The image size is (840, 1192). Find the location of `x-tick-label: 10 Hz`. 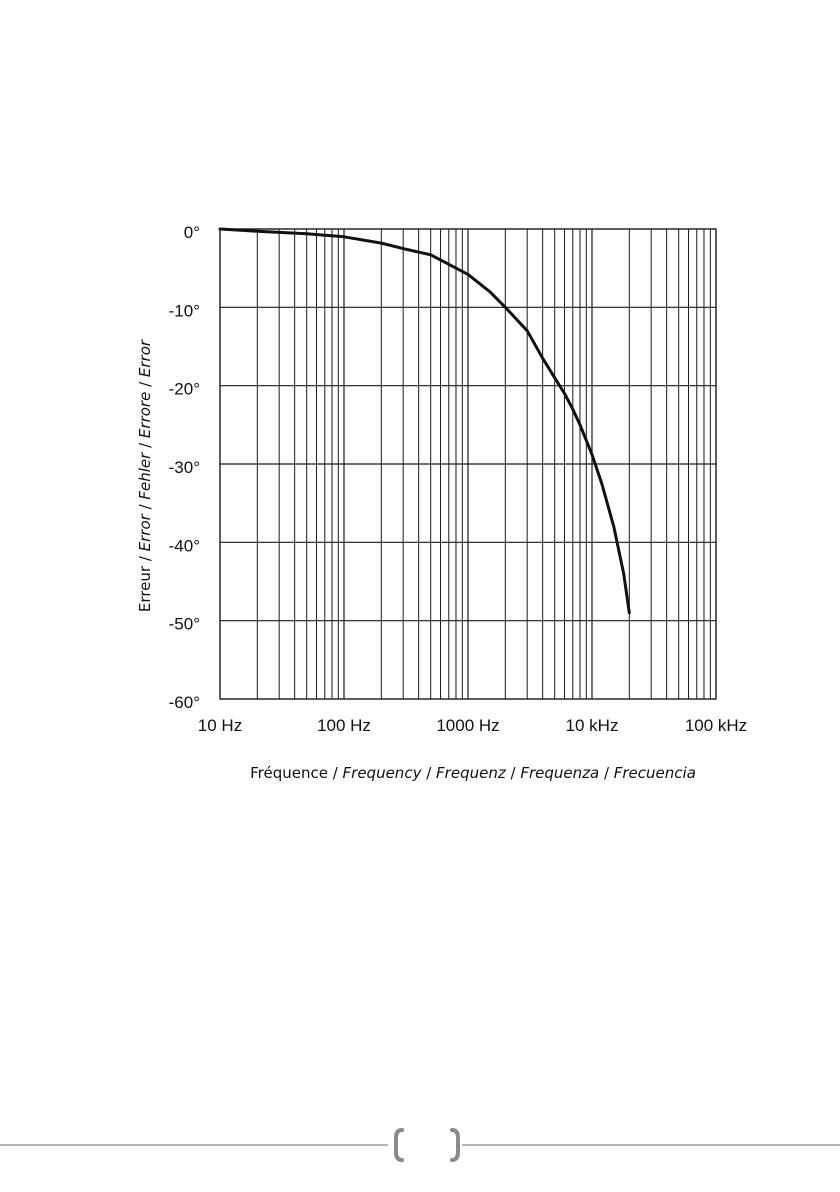

x-tick-label: 10 Hz is located at coordinates (220, 725).